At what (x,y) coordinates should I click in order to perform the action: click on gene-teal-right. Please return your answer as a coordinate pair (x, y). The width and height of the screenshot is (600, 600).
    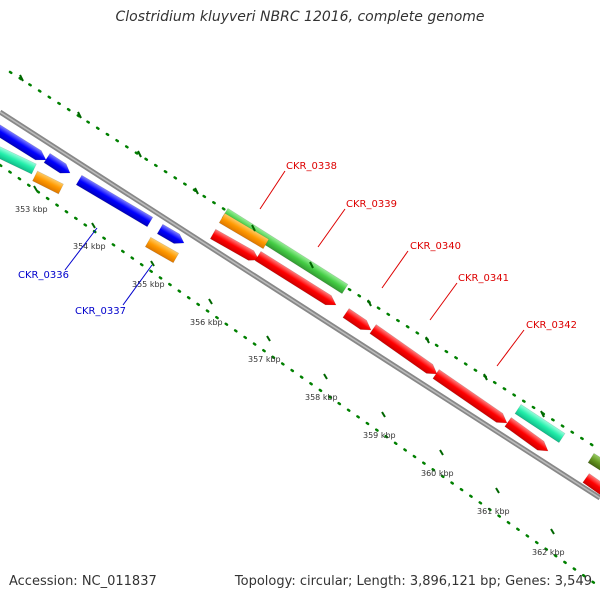
    Looking at the image, I should click on (540, 423).